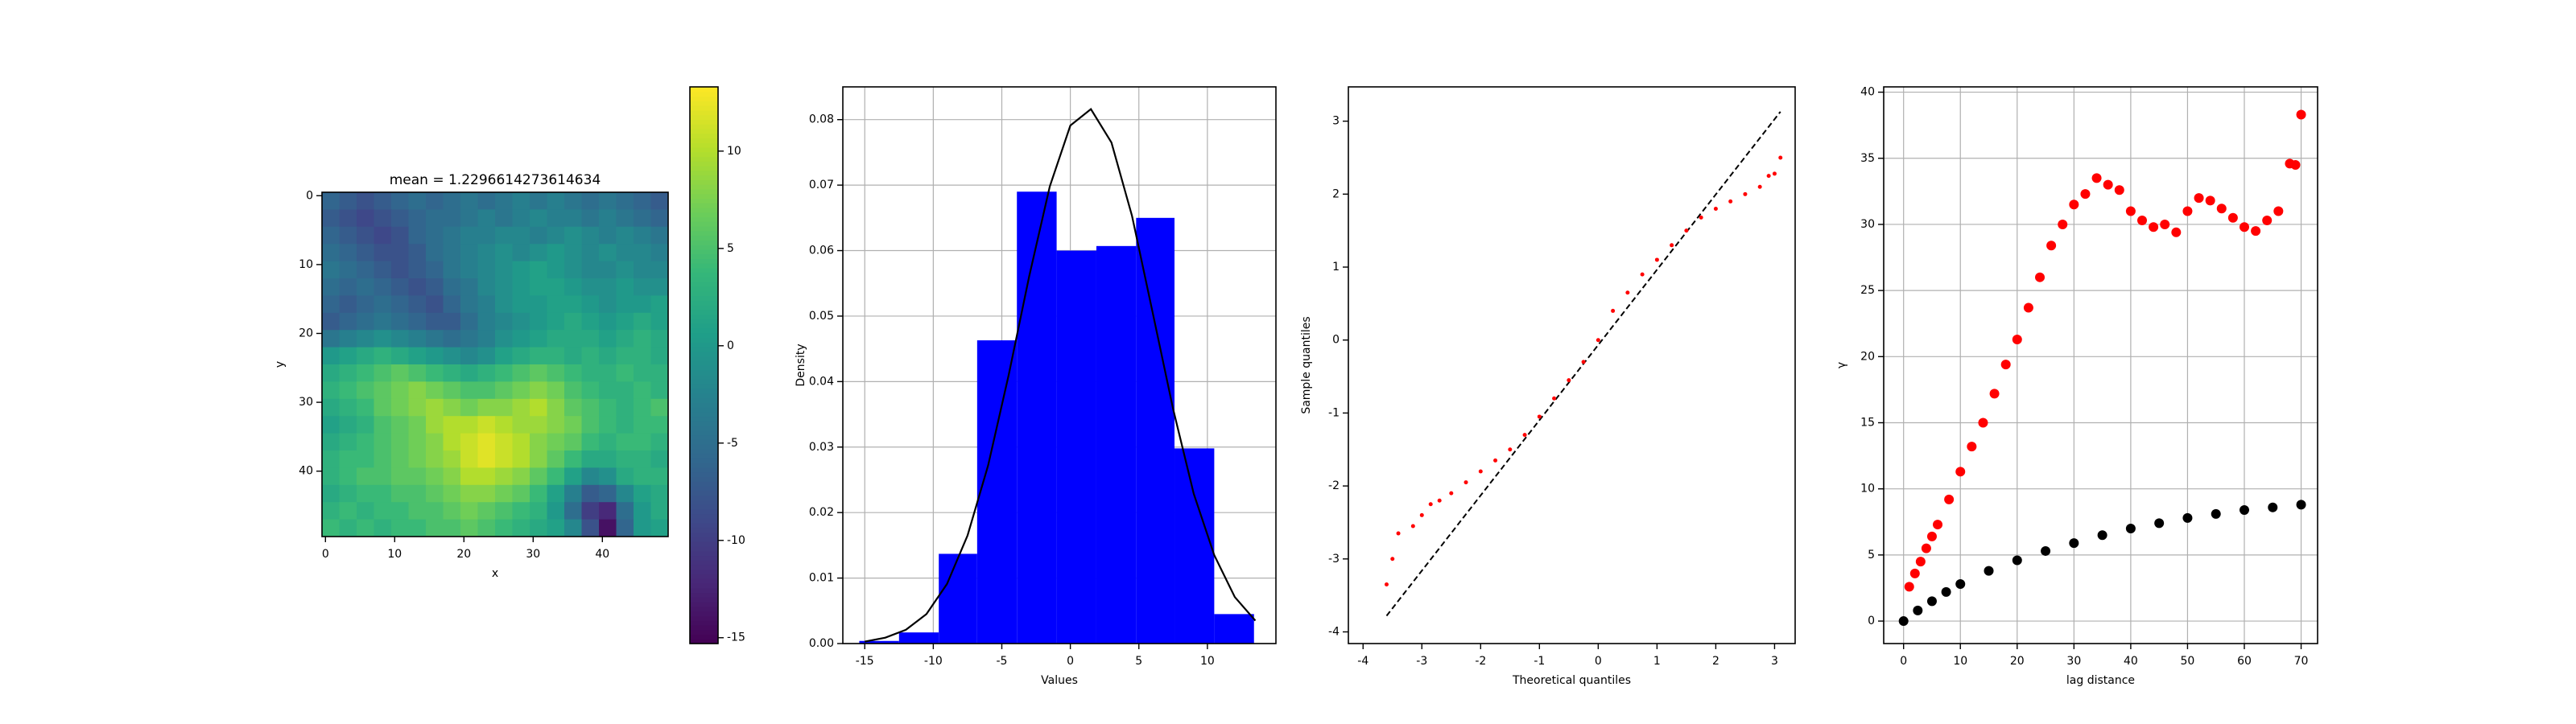 This screenshot has height=724, width=2576. What do you see at coordinates (2100, 365) in the screenshot?
I see `axes-frame` at bounding box center [2100, 365].